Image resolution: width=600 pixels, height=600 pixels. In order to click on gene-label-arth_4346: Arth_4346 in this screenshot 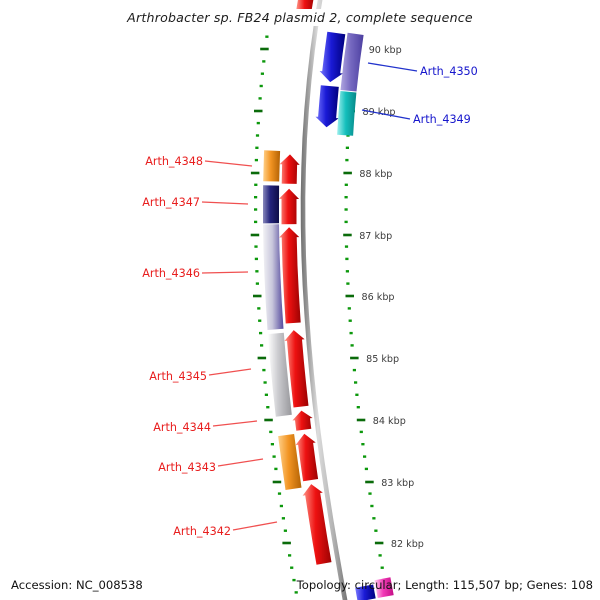, I will do `click(171, 273)`.